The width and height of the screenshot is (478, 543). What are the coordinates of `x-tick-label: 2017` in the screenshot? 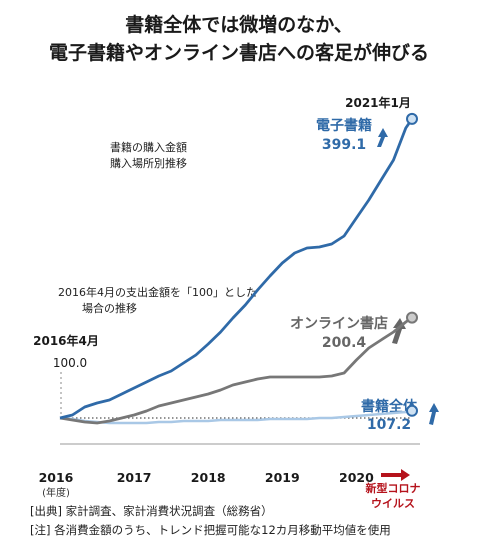 It's located at (134, 477).